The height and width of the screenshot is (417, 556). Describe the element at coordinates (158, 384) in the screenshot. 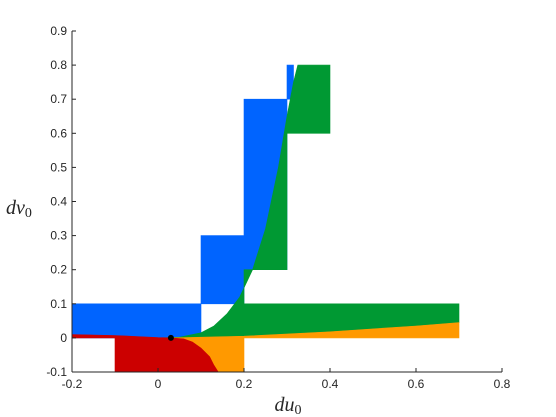

I see `x-tick-label: 0` at that location.